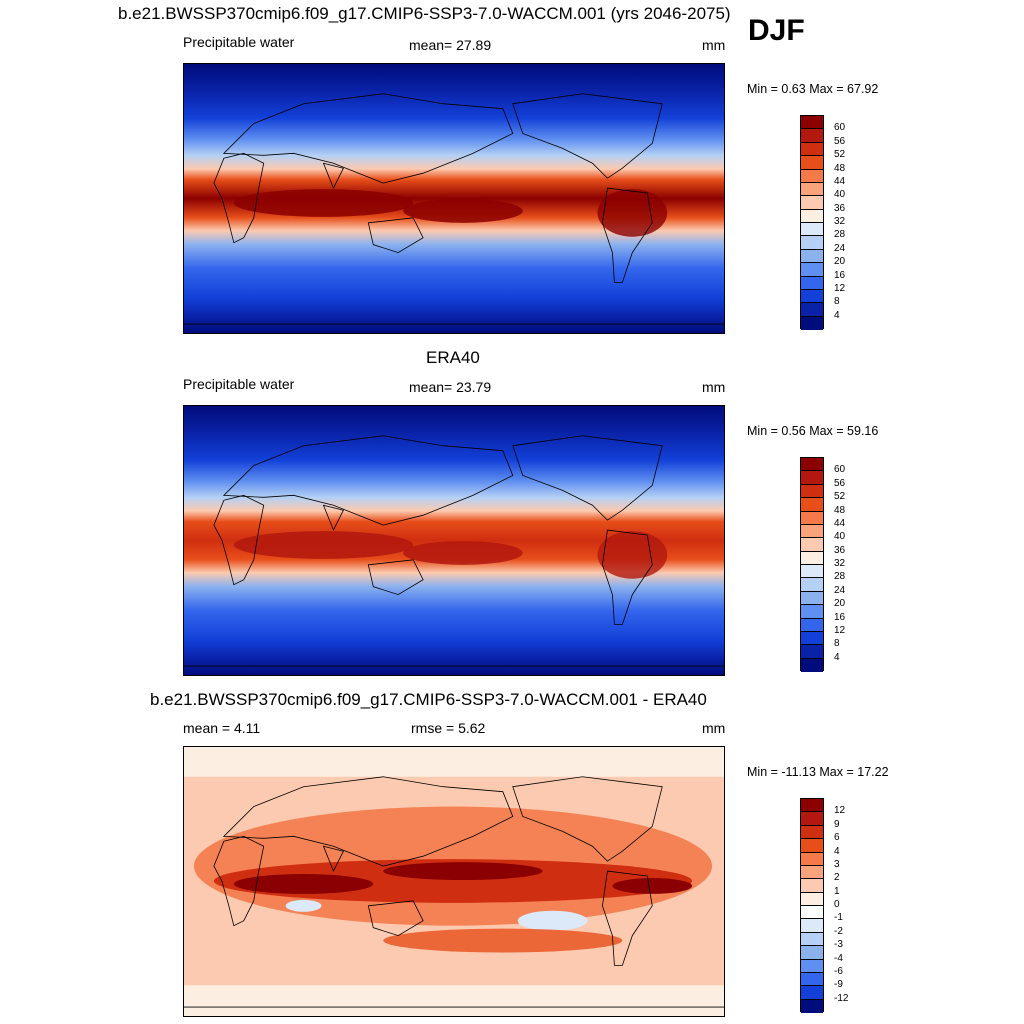 This screenshot has height=1024, width=1024. Describe the element at coordinates (838, 931) in the screenshot. I see `colorbar-tick-label: -2` at that location.